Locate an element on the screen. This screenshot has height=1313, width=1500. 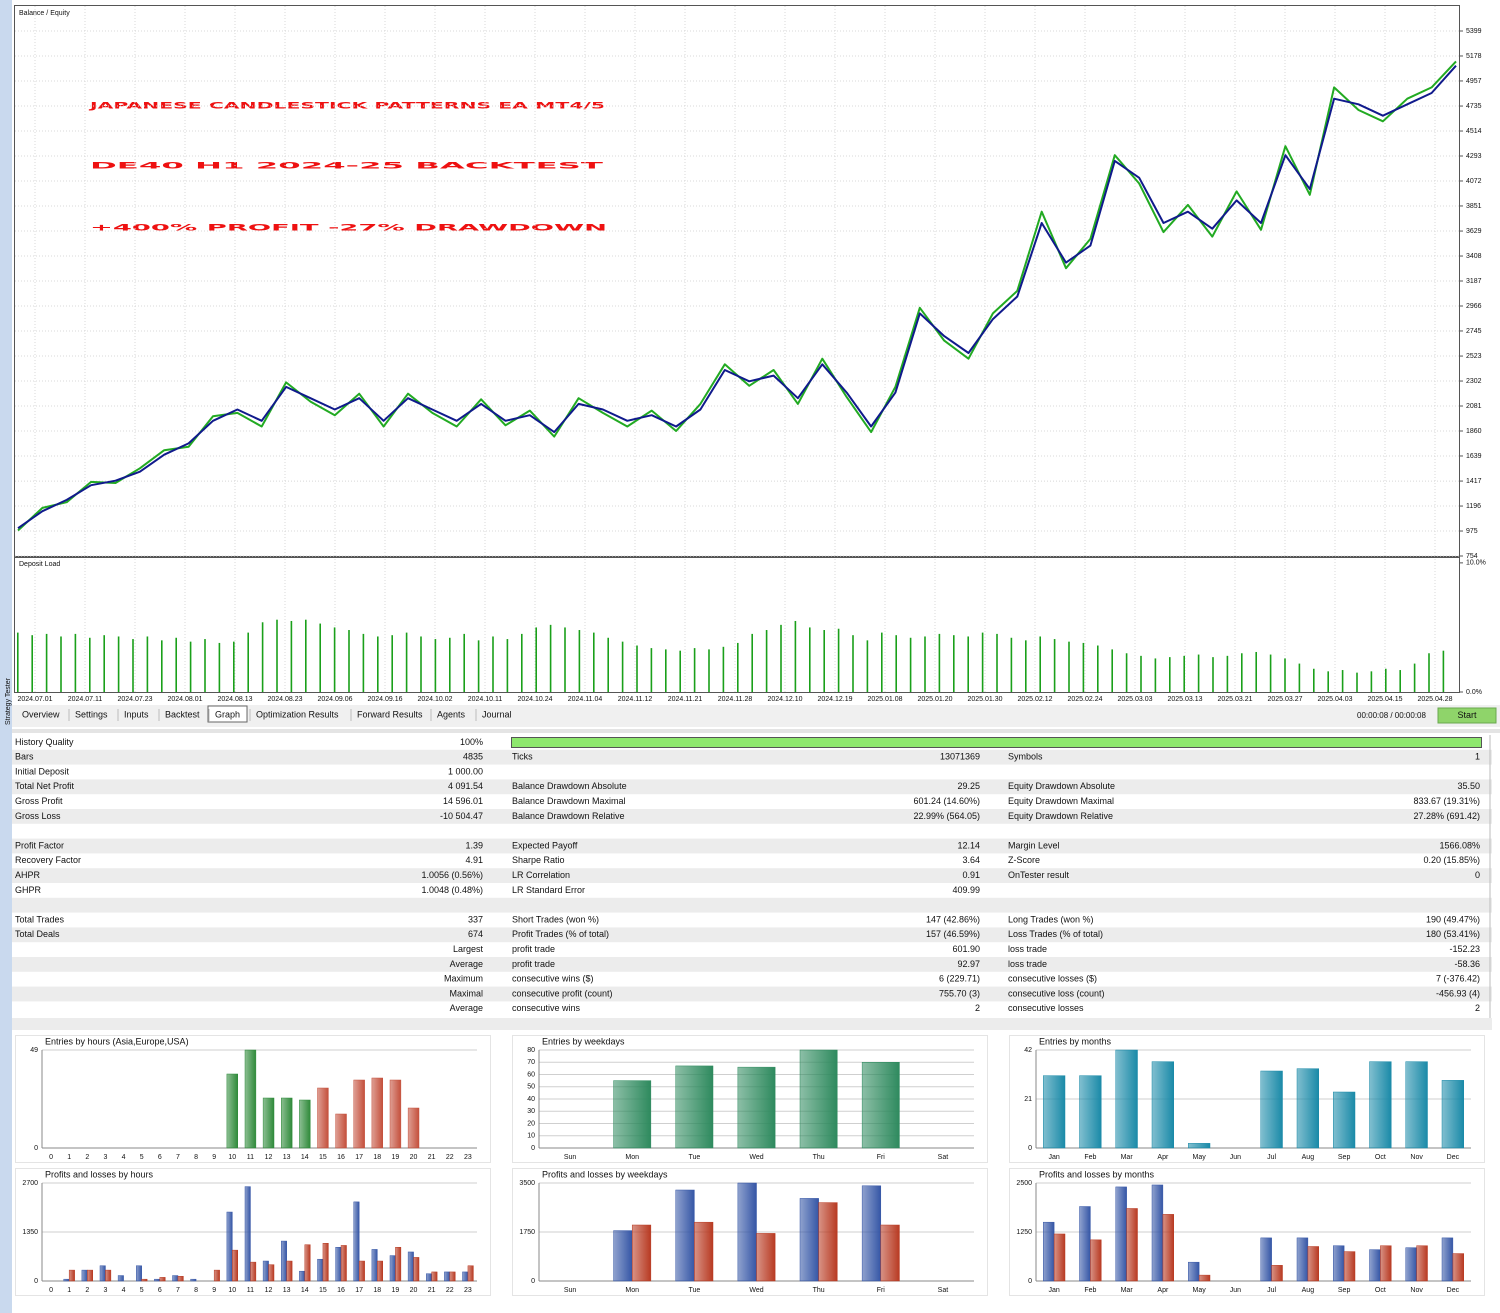
tab: Agents is located at coordinates (451, 714).